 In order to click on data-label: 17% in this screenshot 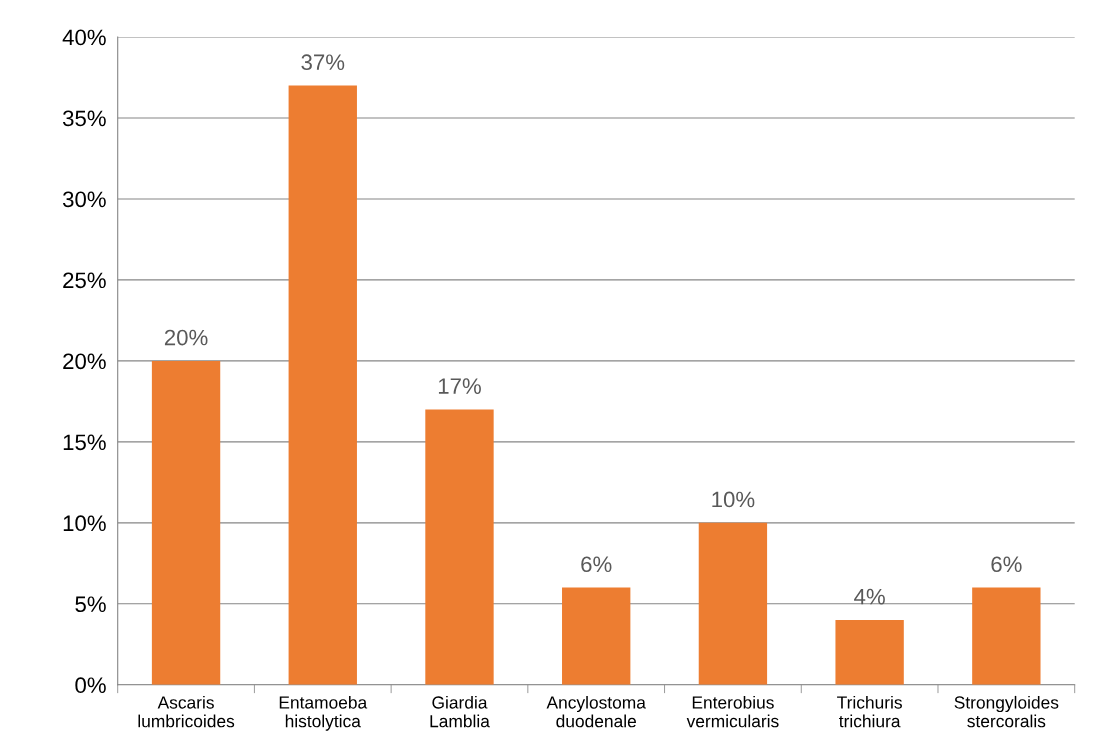, I will do `click(459, 386)`.